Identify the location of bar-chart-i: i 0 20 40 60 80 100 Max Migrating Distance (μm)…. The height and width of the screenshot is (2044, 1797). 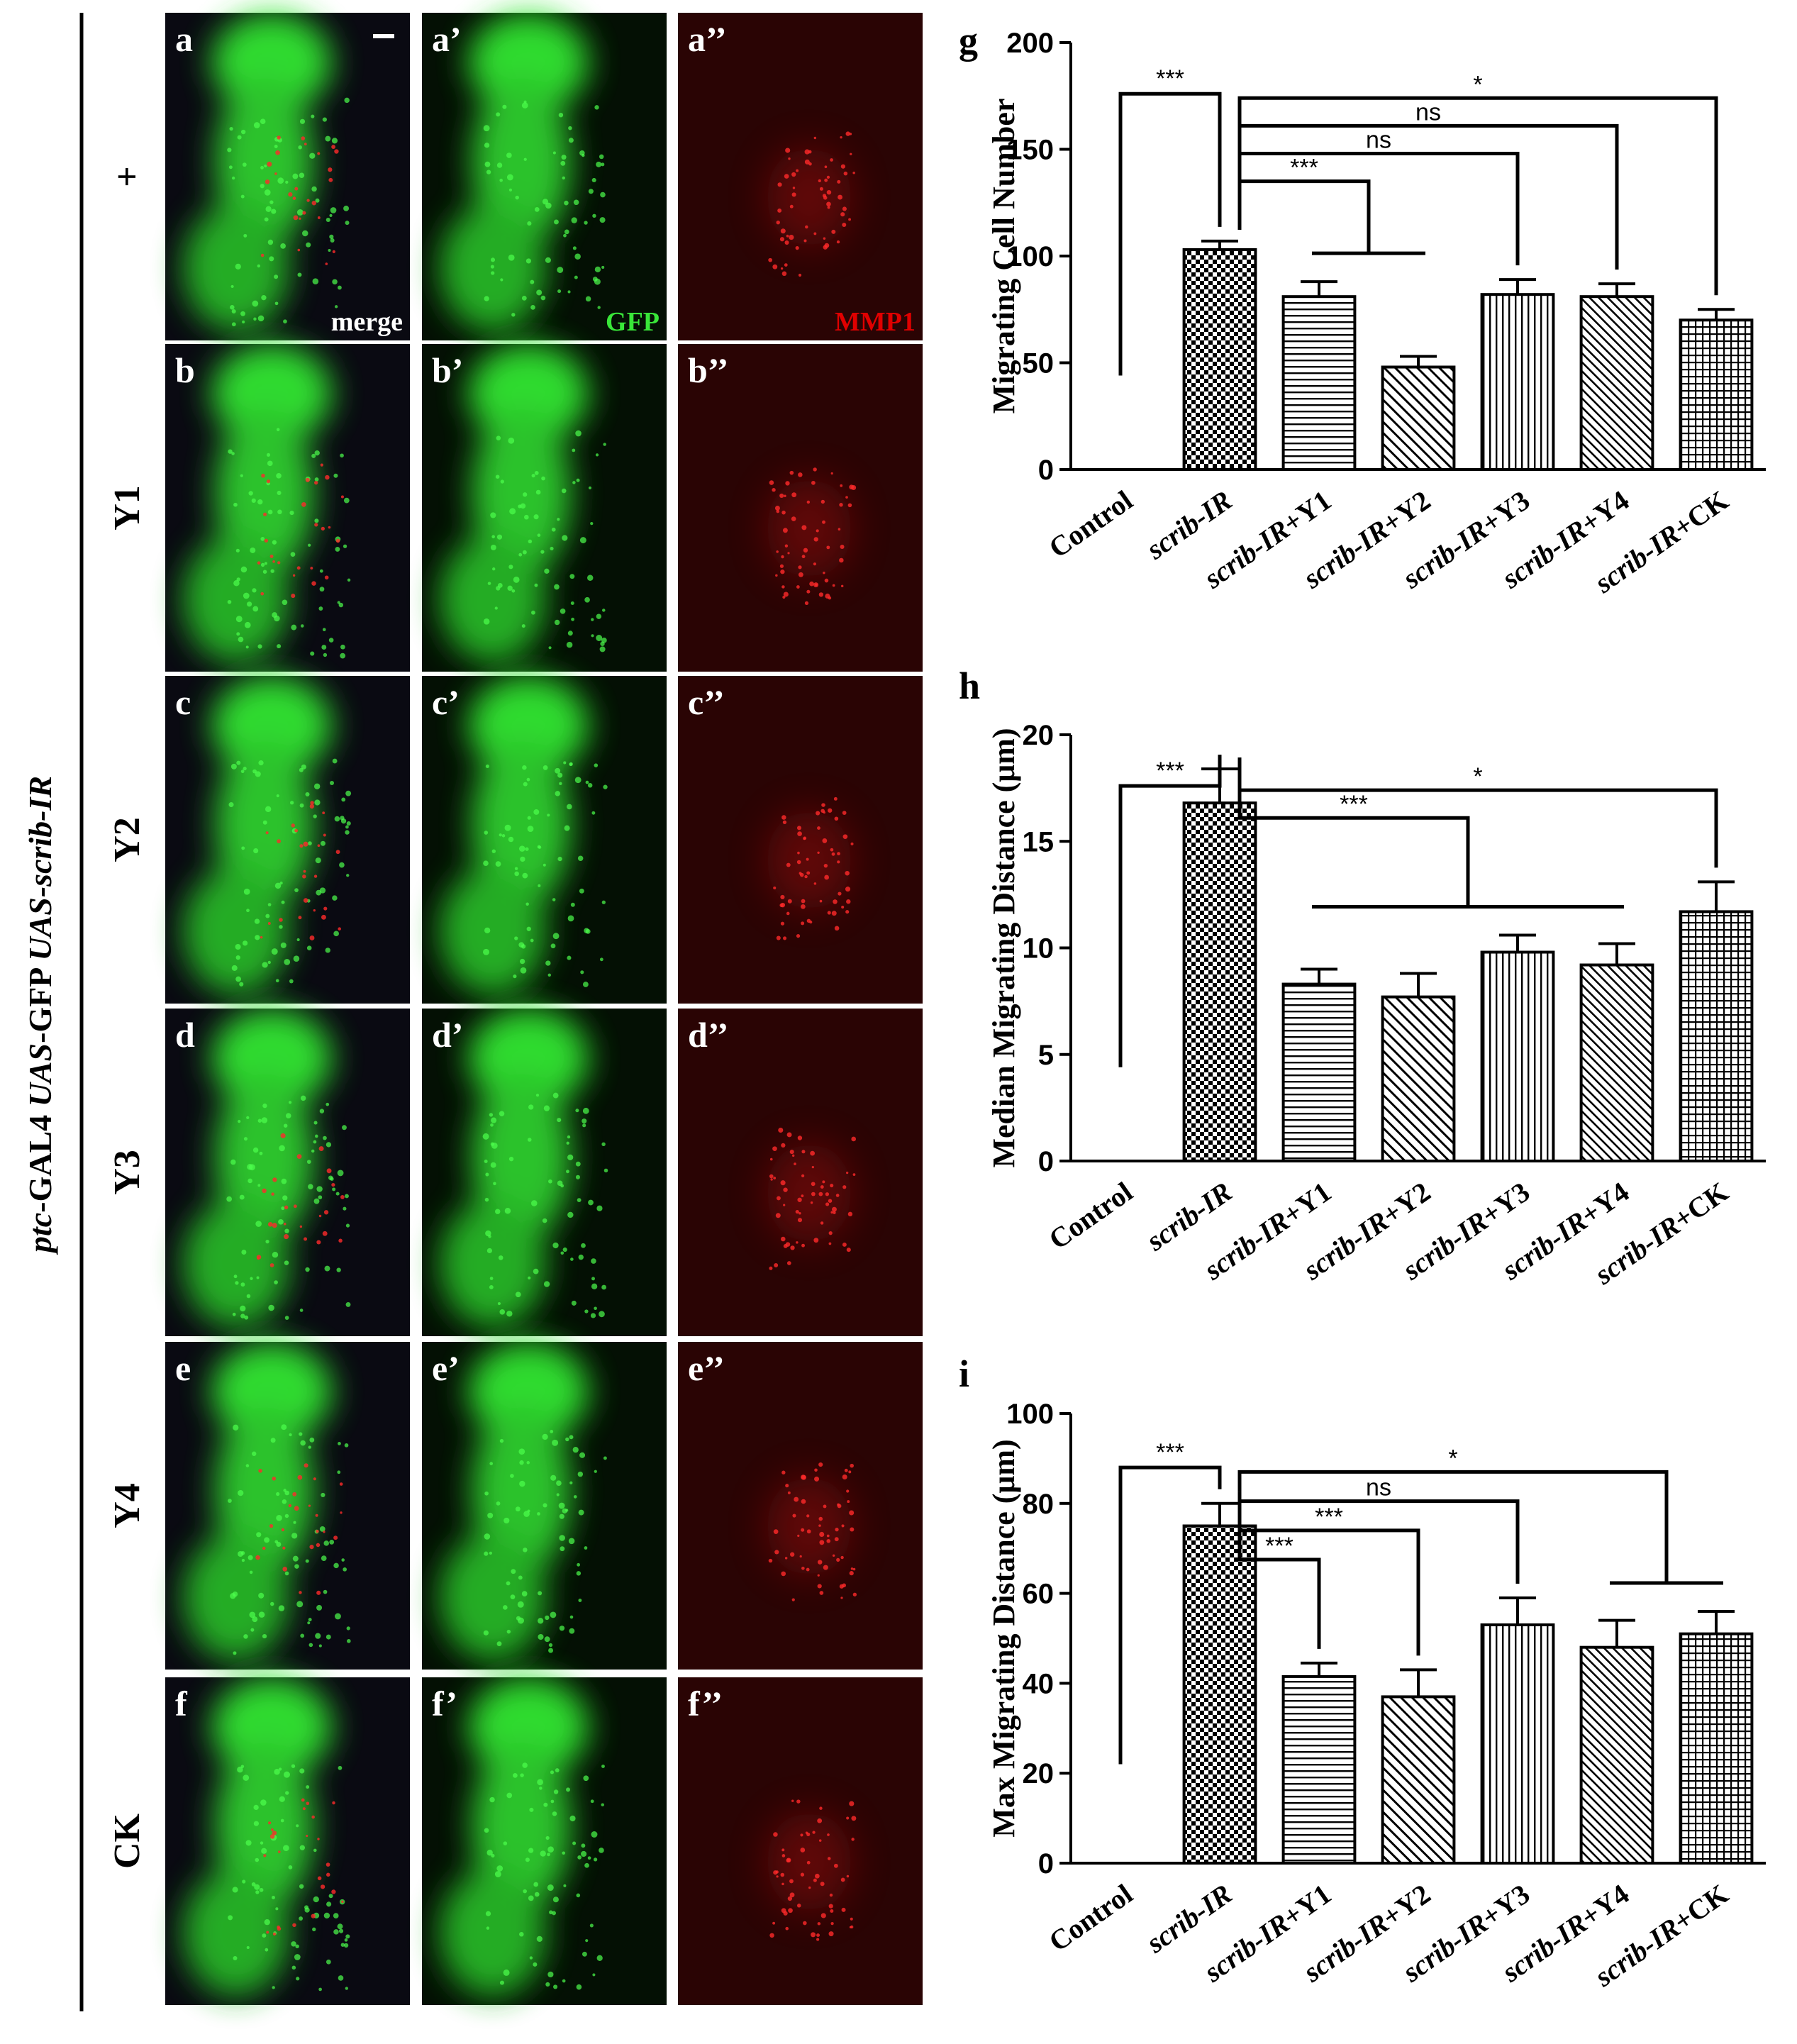
(1362, 1673).